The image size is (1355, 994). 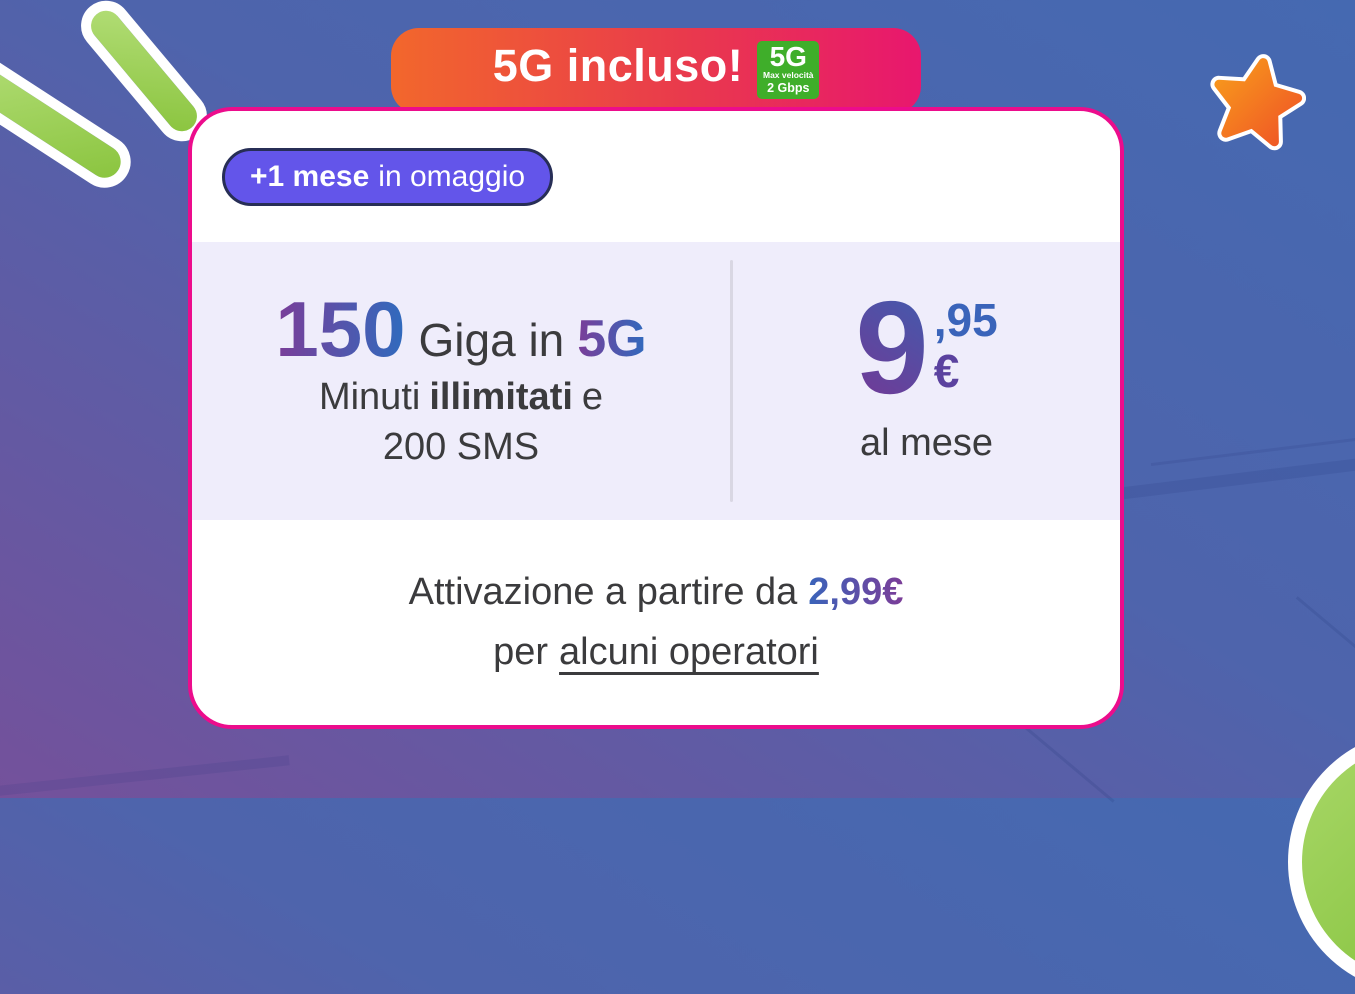 I want to click on minutes-suffix: e, so click(x=592, y=396).